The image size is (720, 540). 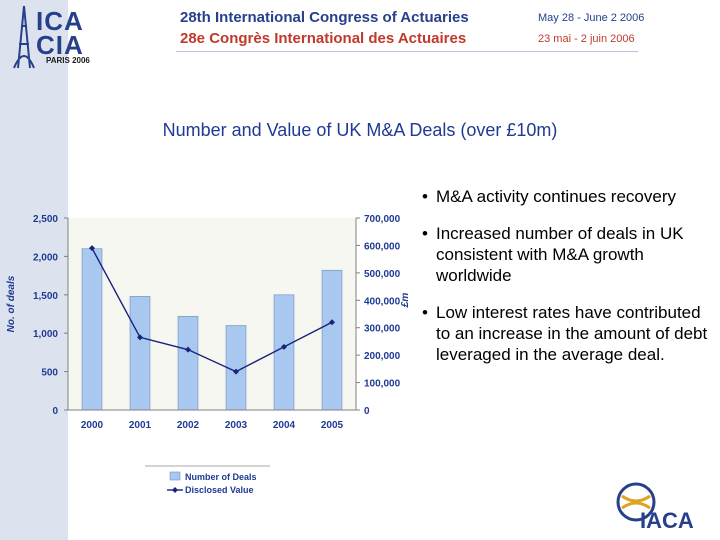 I want to click on legend-swatch-marker, so click(x=175, y=490).